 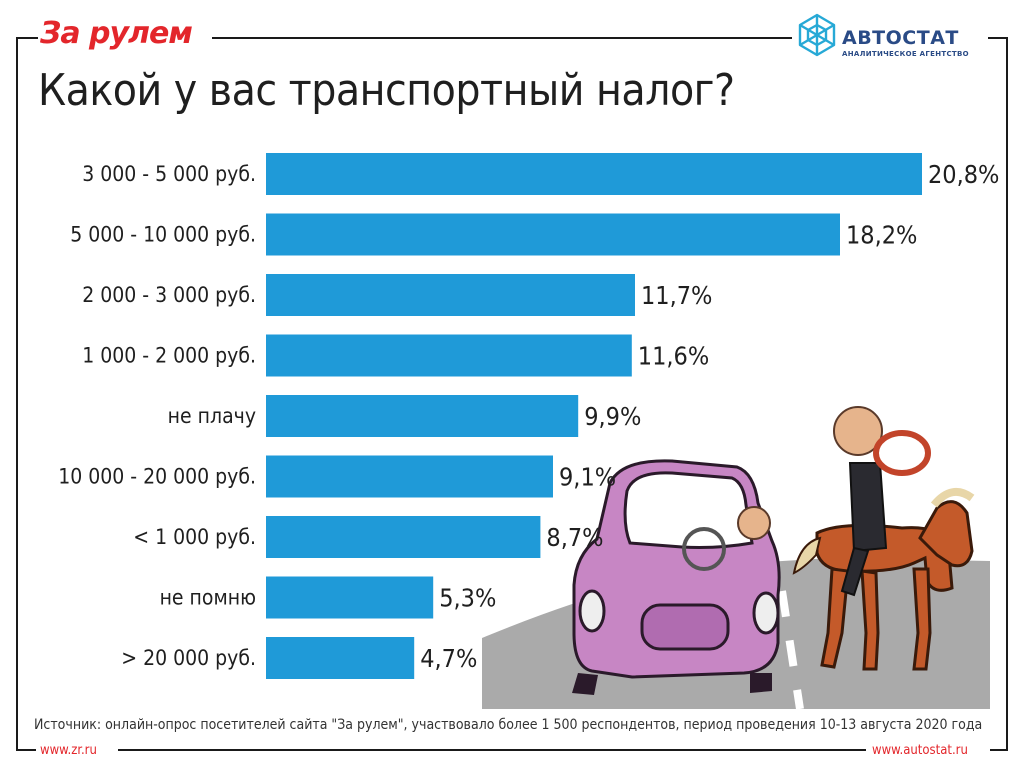 I want to click on category-label: > 20 000 руб., so click(x=188, y=658).